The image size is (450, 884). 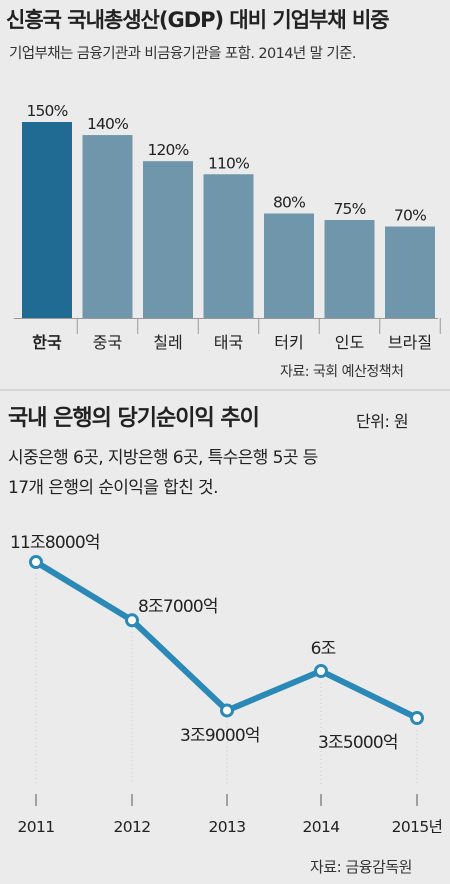 What do you see at coordinates (323, 649) in the screenshot?
I see `data-label: 6조` at bounding box center [323, 649].